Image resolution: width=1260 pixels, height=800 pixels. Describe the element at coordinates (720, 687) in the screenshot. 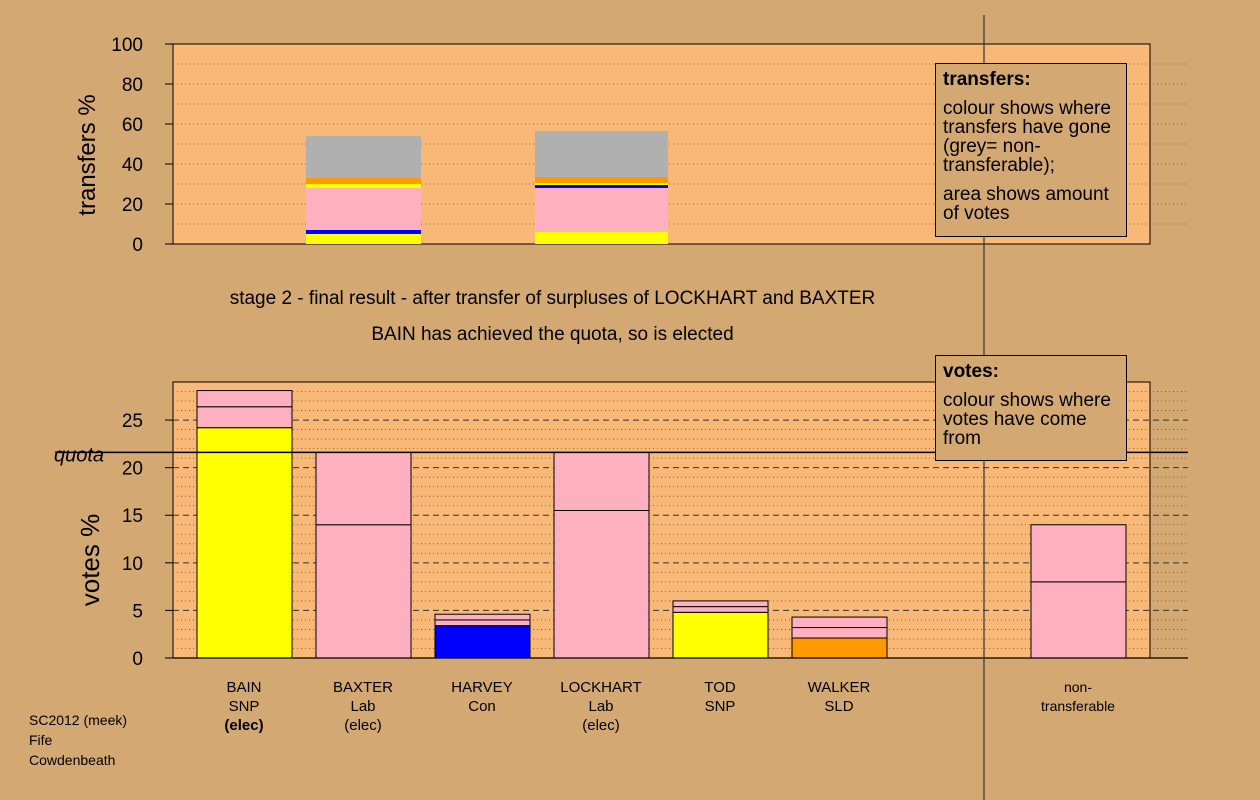

I see `candidate-name: TOD` at that location.